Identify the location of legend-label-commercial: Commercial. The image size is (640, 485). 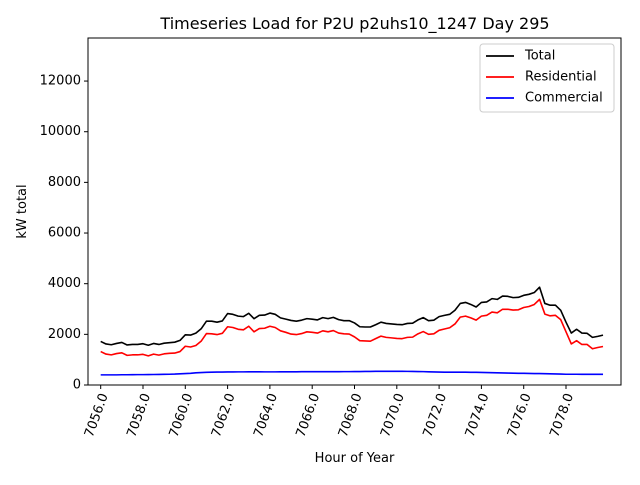
(564, 98).